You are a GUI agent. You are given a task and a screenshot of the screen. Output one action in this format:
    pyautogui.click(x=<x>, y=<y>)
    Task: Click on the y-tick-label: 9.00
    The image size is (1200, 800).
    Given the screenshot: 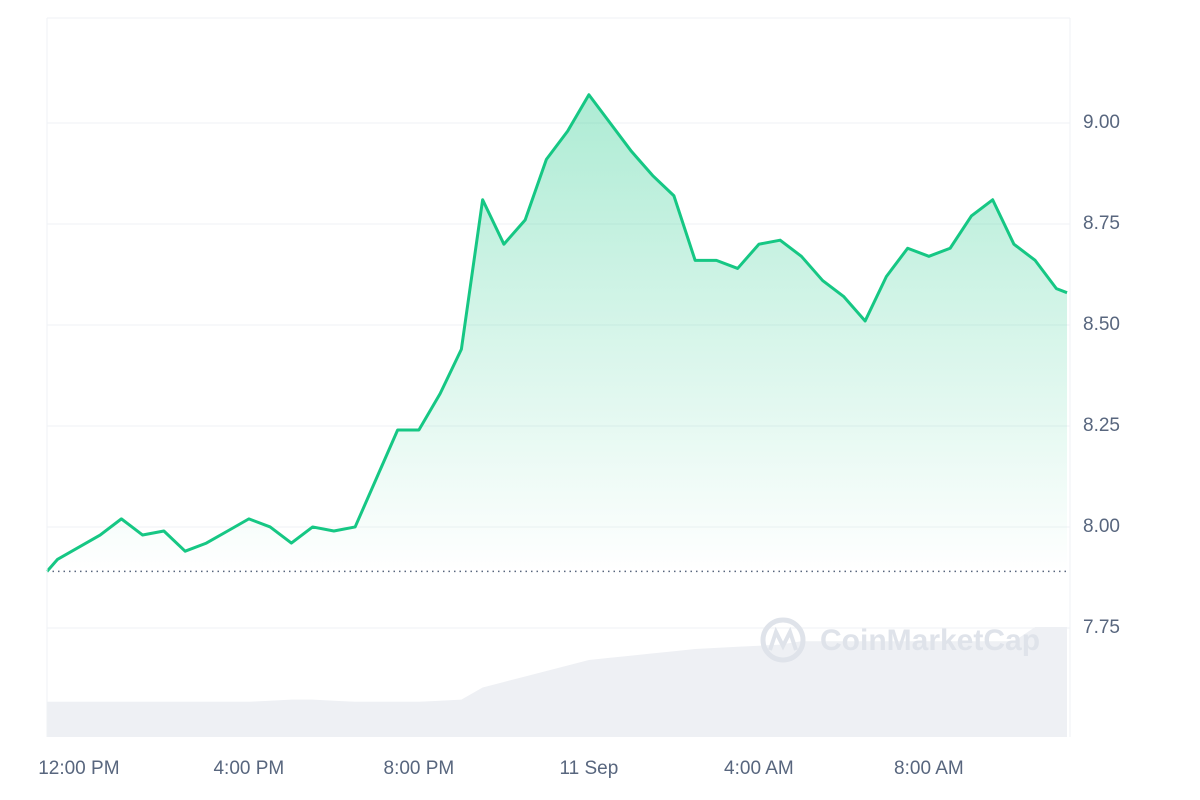 What is the action you would take?
    pyautogui.click(x=1101, y=122)
    